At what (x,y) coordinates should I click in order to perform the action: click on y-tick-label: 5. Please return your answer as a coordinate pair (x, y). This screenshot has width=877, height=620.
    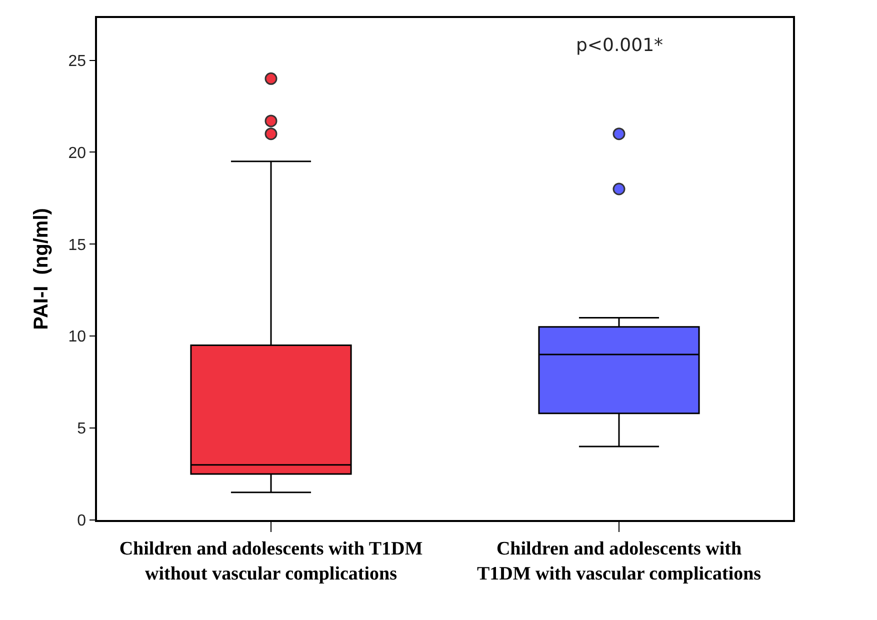
    Looking at the image, I should click on (81, 429).